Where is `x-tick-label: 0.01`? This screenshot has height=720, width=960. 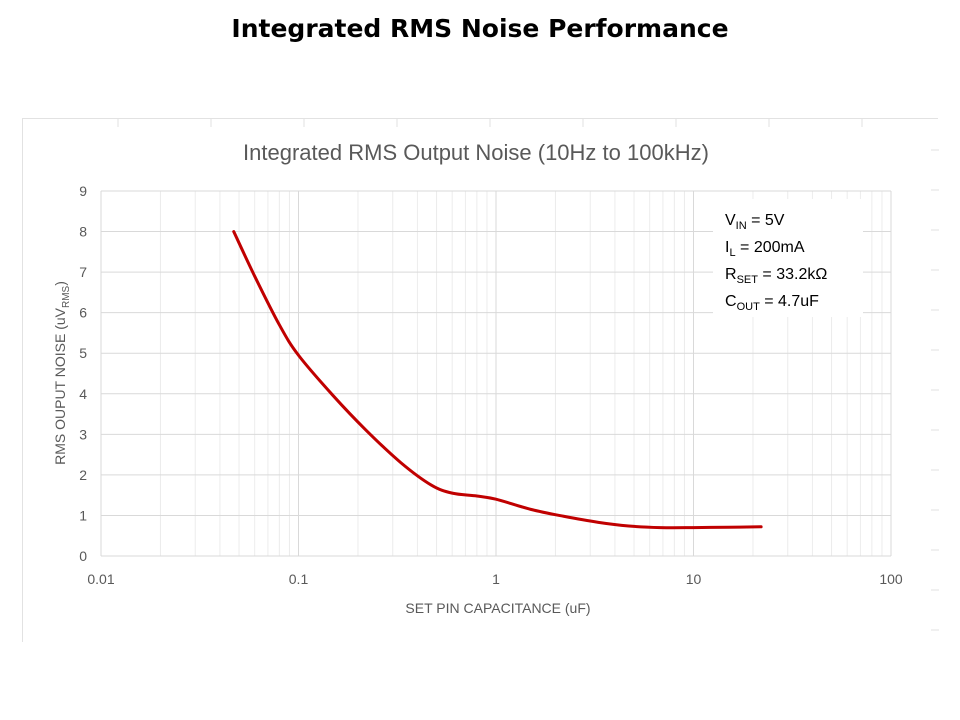
x-tick-label: 0.01 is located at coordinates (100, 579).